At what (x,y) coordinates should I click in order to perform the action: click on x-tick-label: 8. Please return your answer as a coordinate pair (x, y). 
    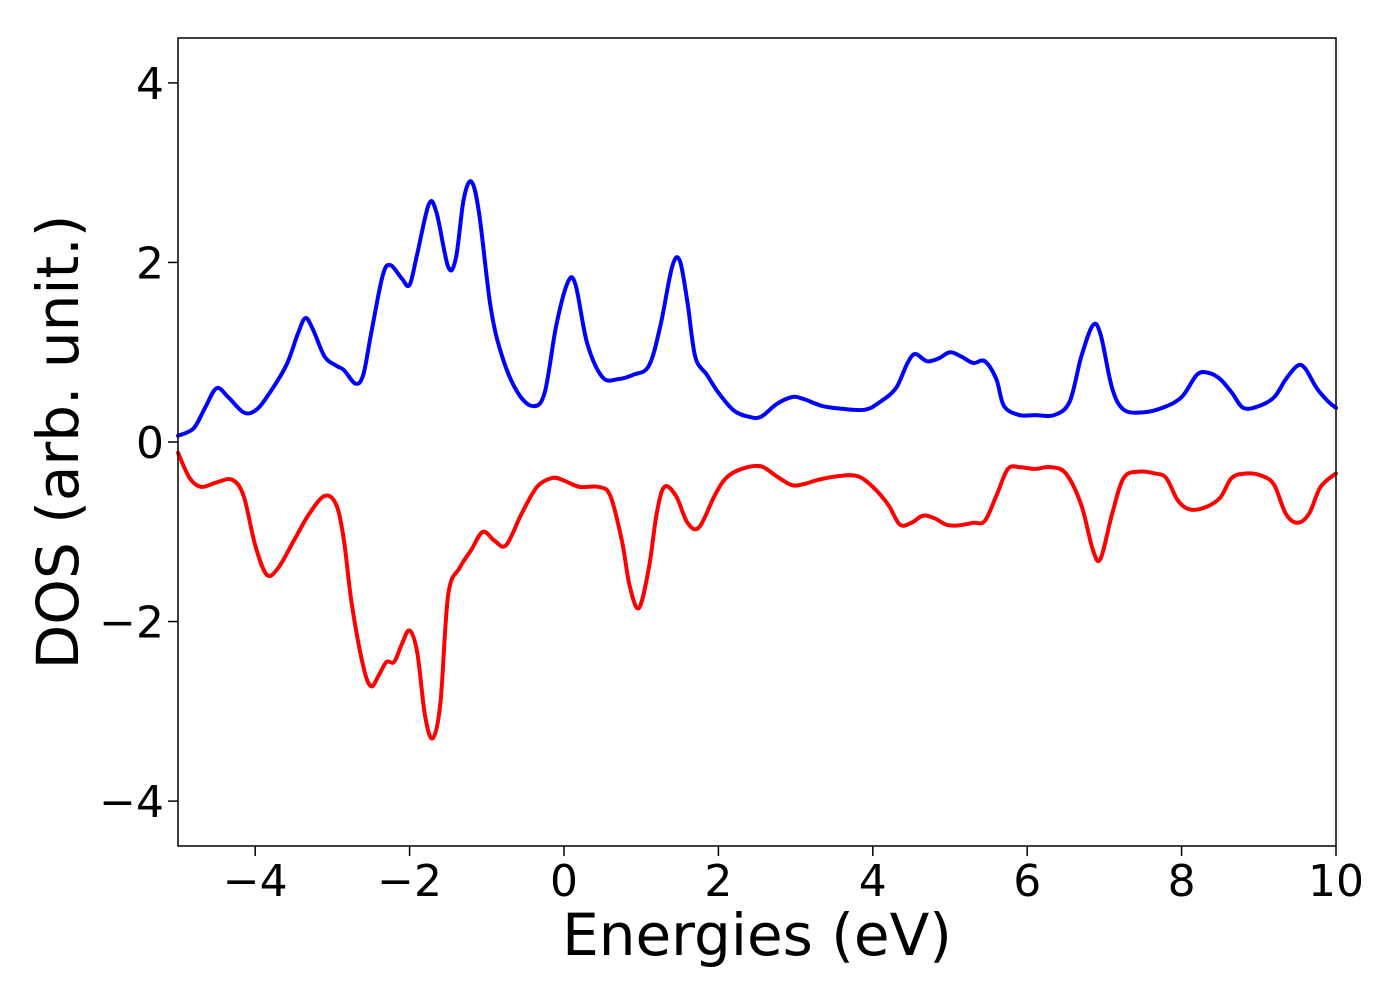
    Looking at the image, I should click on (1182, 881).